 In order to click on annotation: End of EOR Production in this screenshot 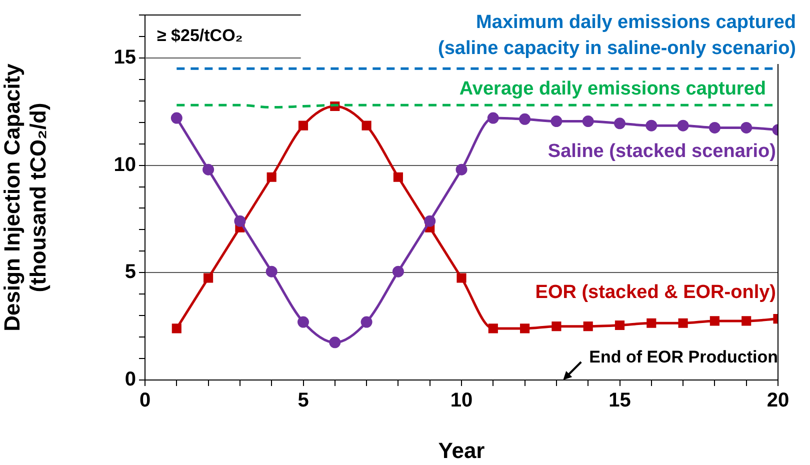, I will do `click(683, 357)`.